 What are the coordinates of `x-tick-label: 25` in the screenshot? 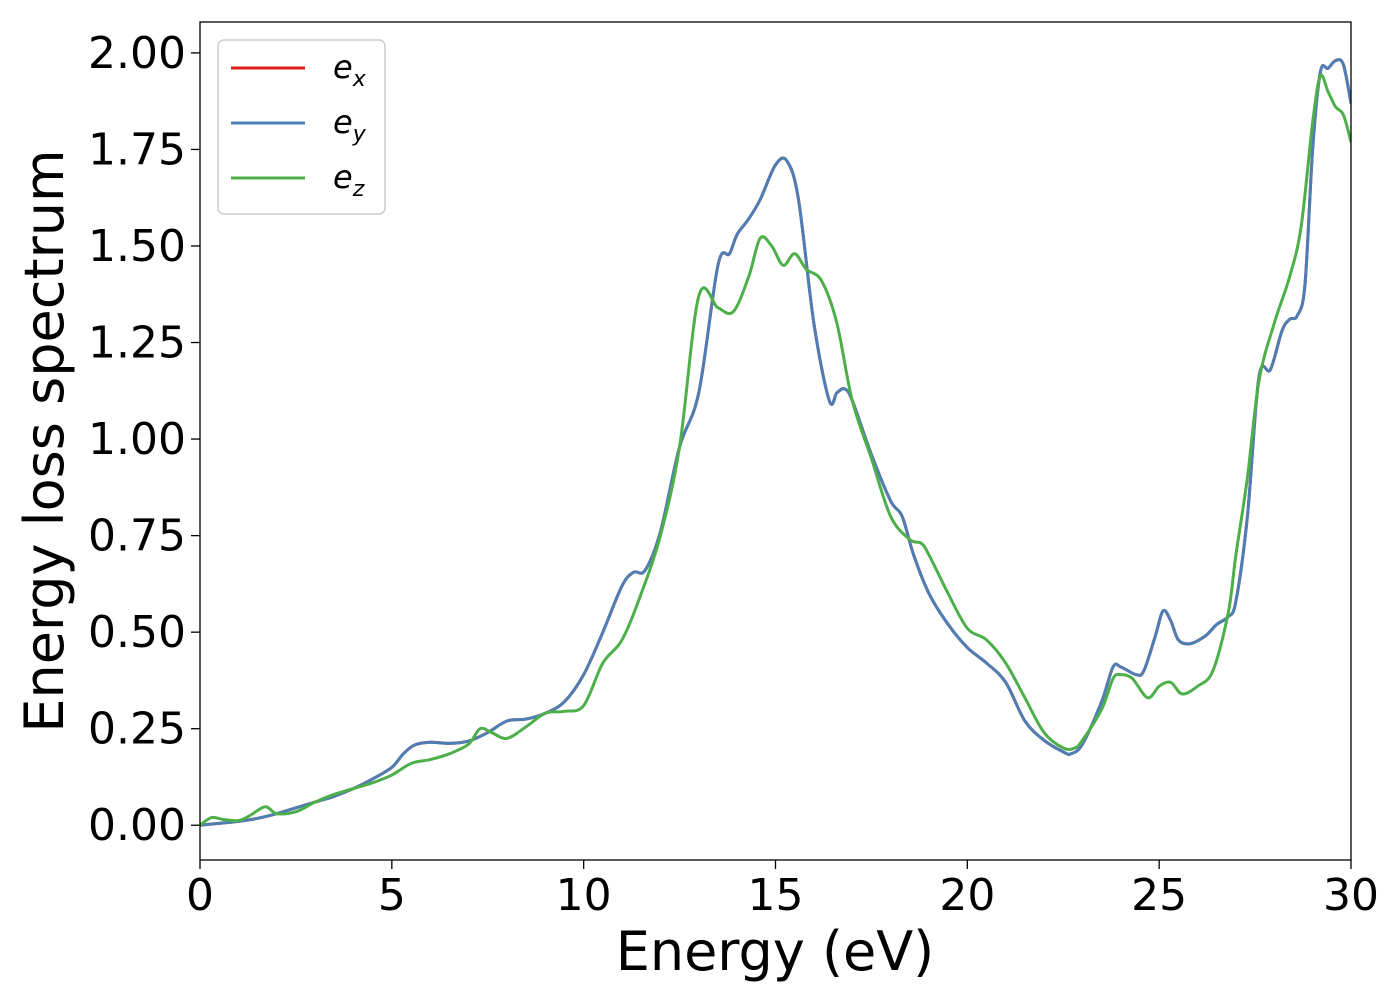 It's located at (1159, 895).